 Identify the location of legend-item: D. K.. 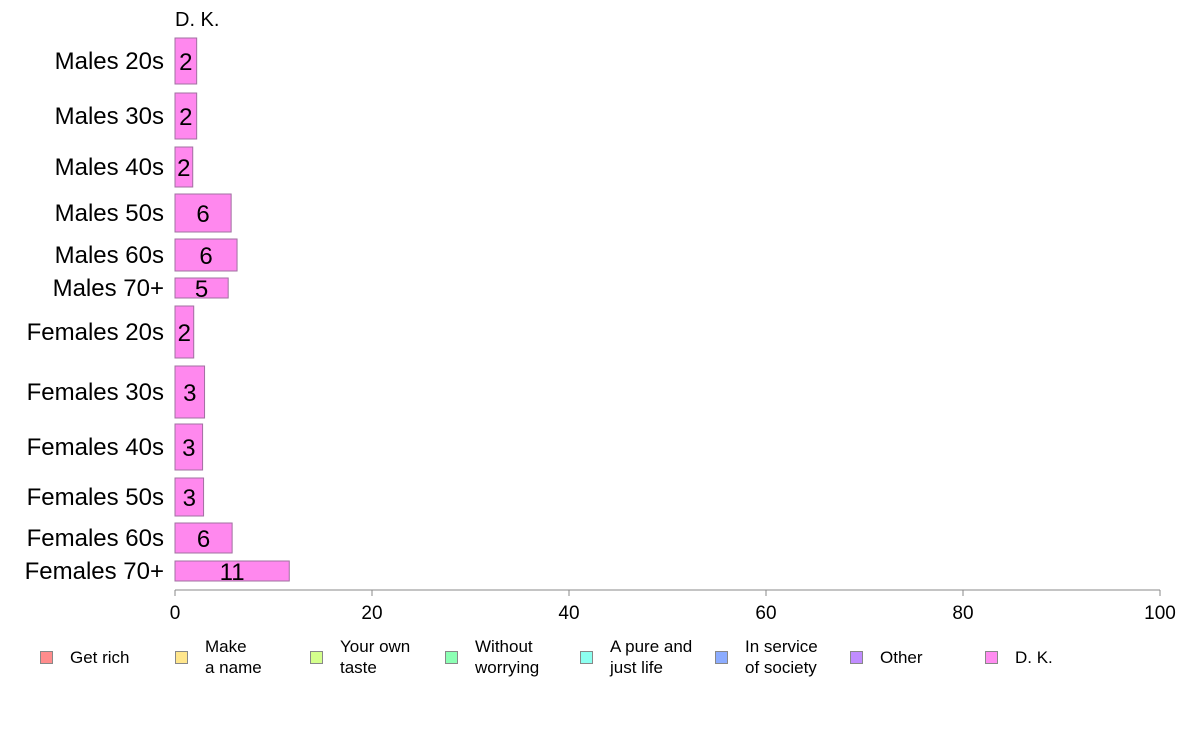
(1019, 657).